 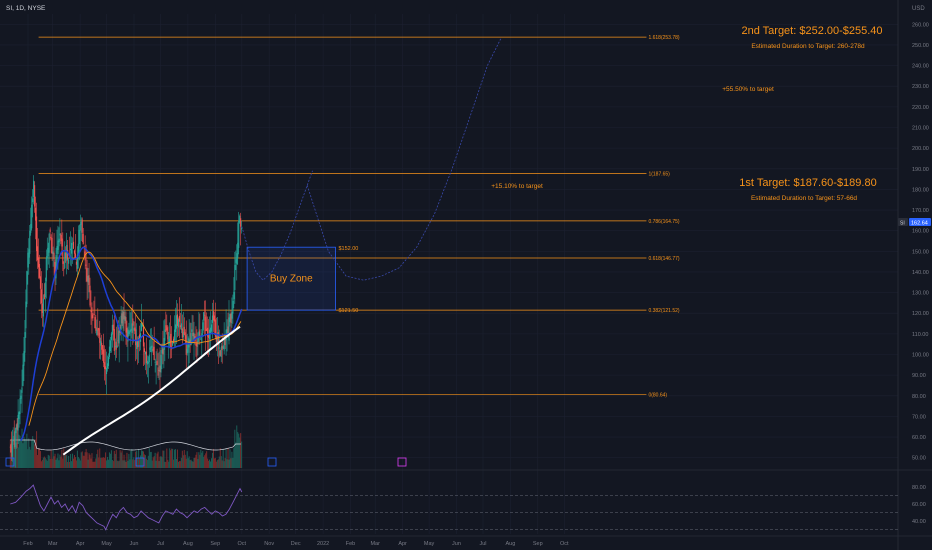 I want to click on volume-ma-line, so click(x=125, y=445).